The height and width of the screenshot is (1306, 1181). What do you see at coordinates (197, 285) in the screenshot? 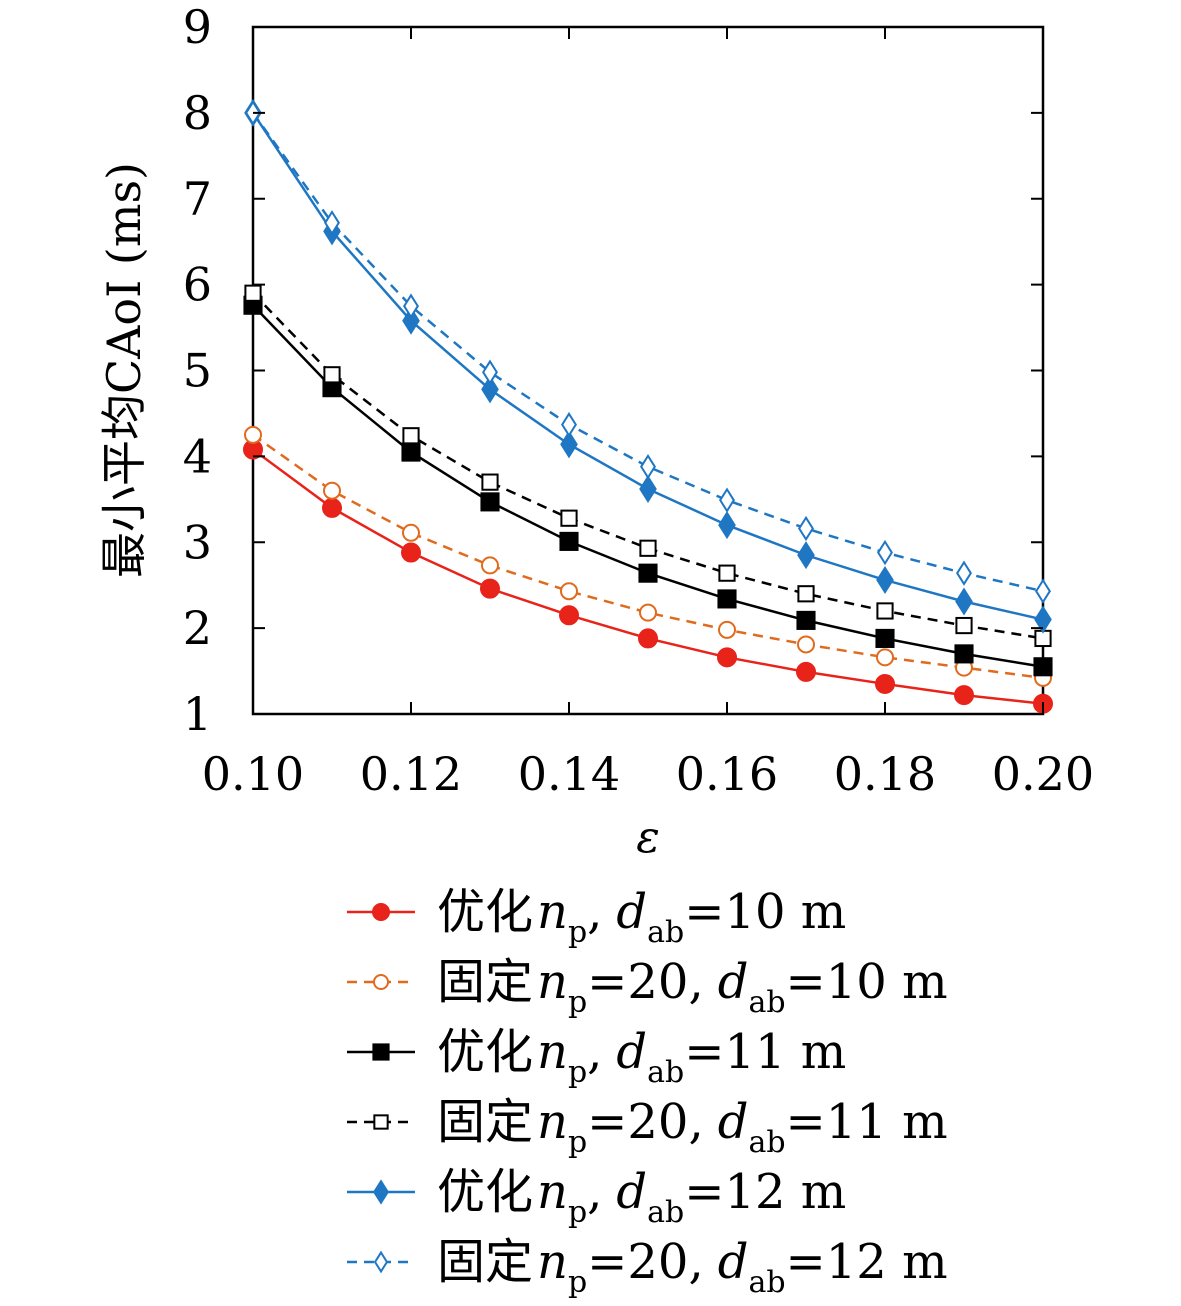
I see `y-tick-label: 6` at bounding box center [197, 285].